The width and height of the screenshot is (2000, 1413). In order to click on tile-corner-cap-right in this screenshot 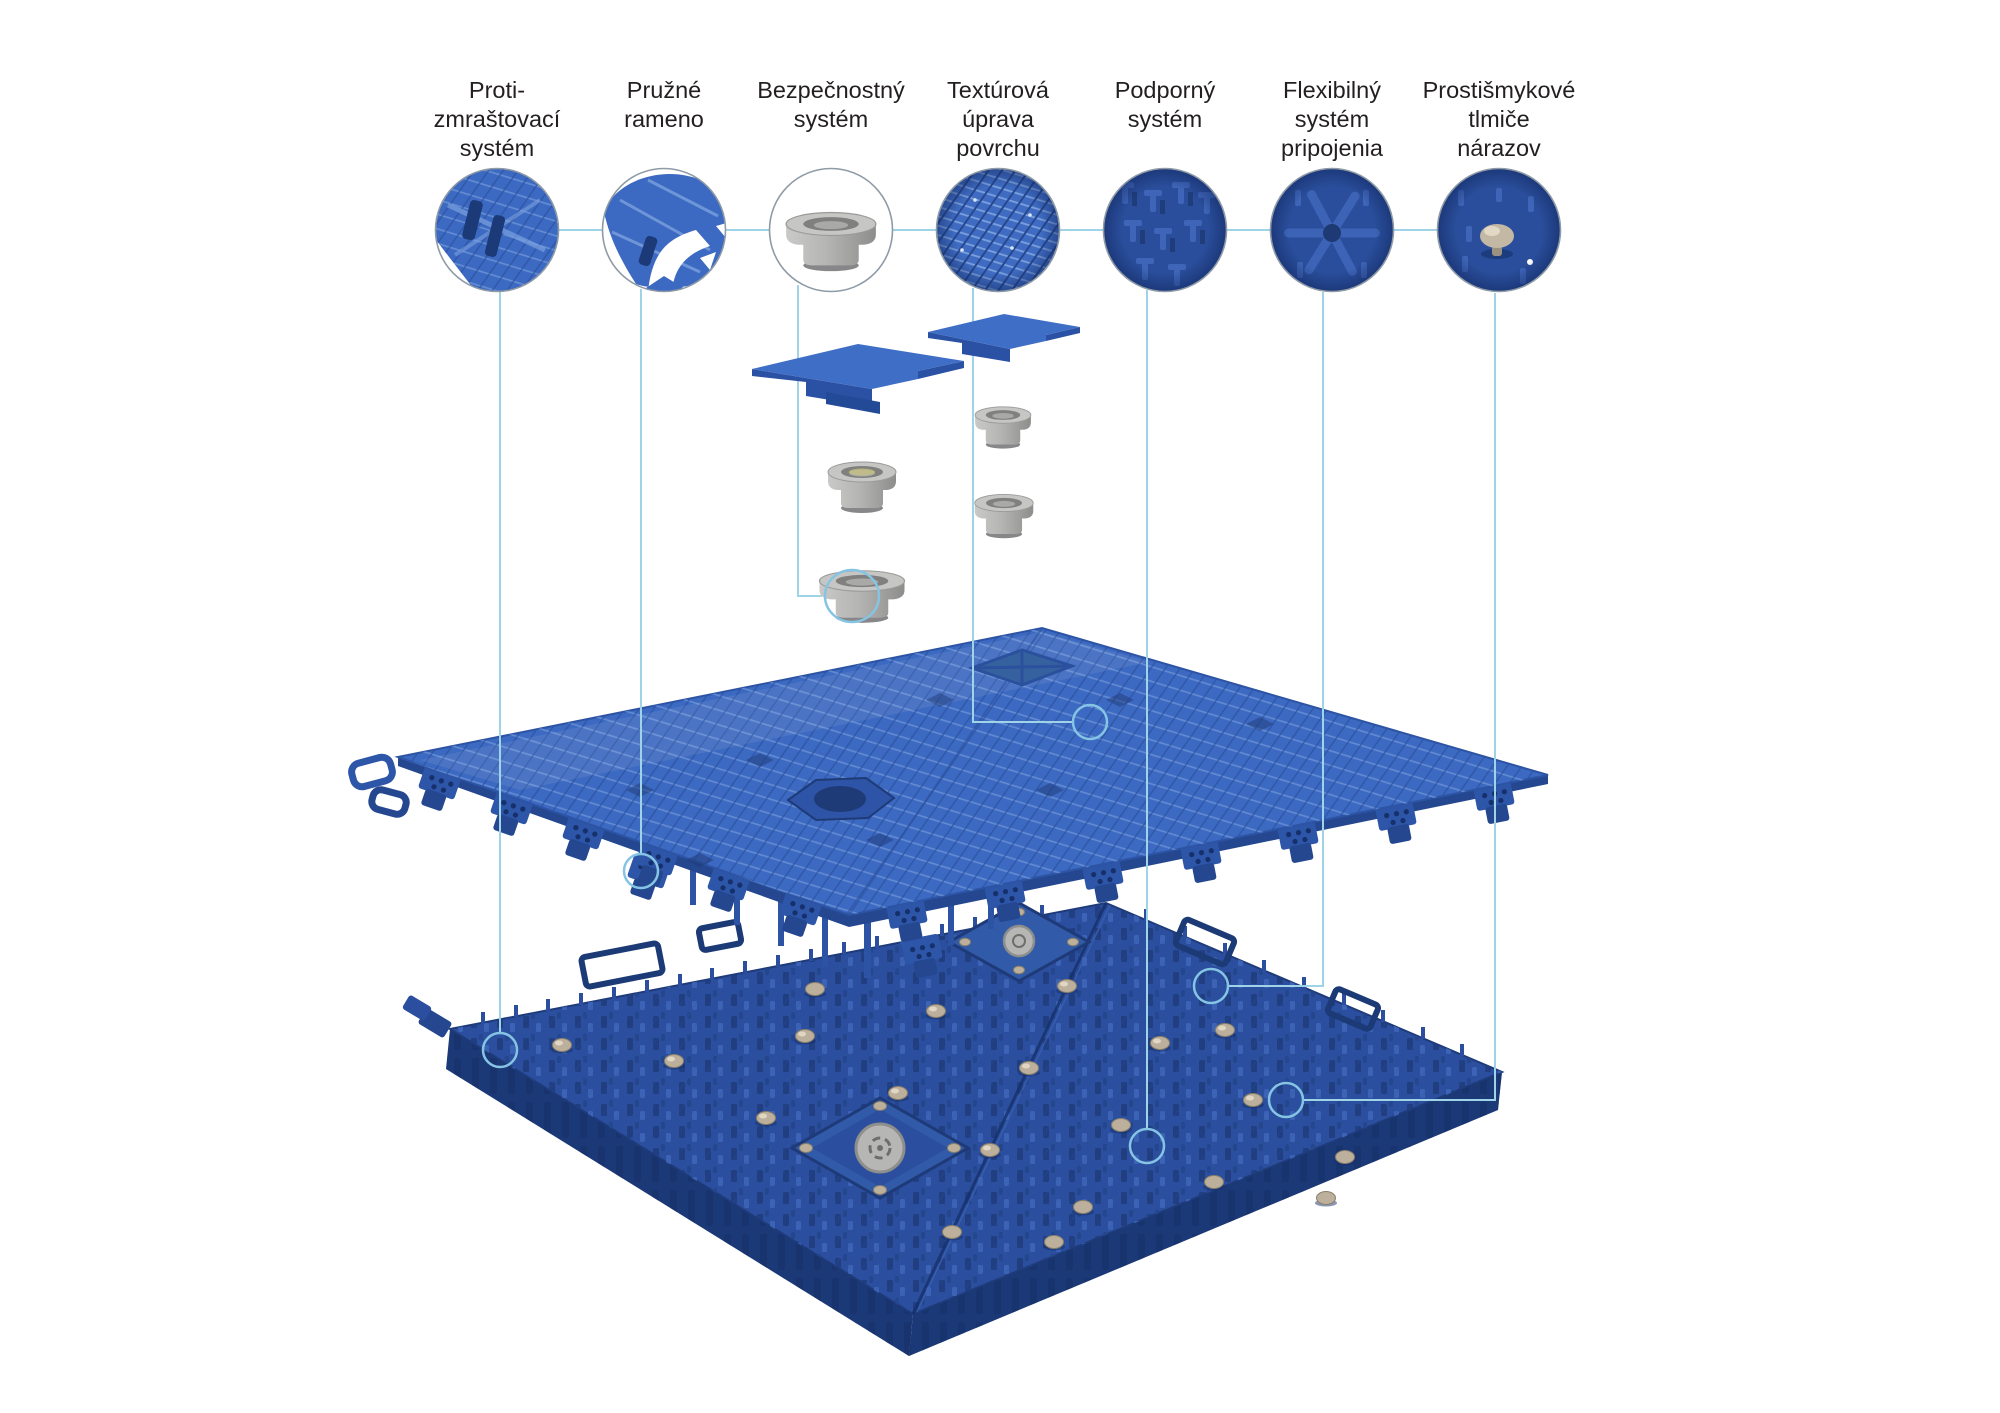, I will do `click(1004, 338)`.